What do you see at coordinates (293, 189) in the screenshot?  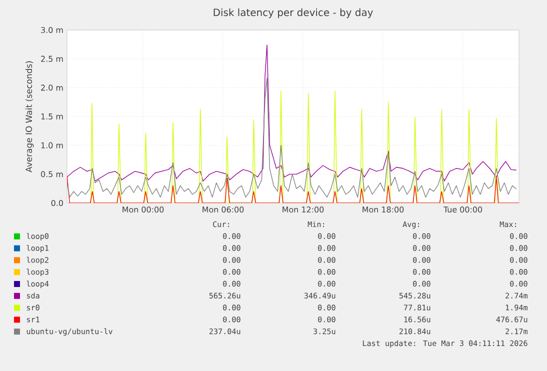 I see `line-series` at bounding box center [293, 189].